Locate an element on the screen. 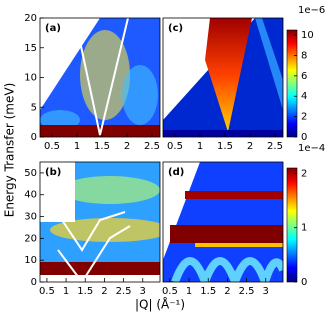 The height and width of the screenshot is (320, 325). heatmap-d is located at coordinates (223, 222).